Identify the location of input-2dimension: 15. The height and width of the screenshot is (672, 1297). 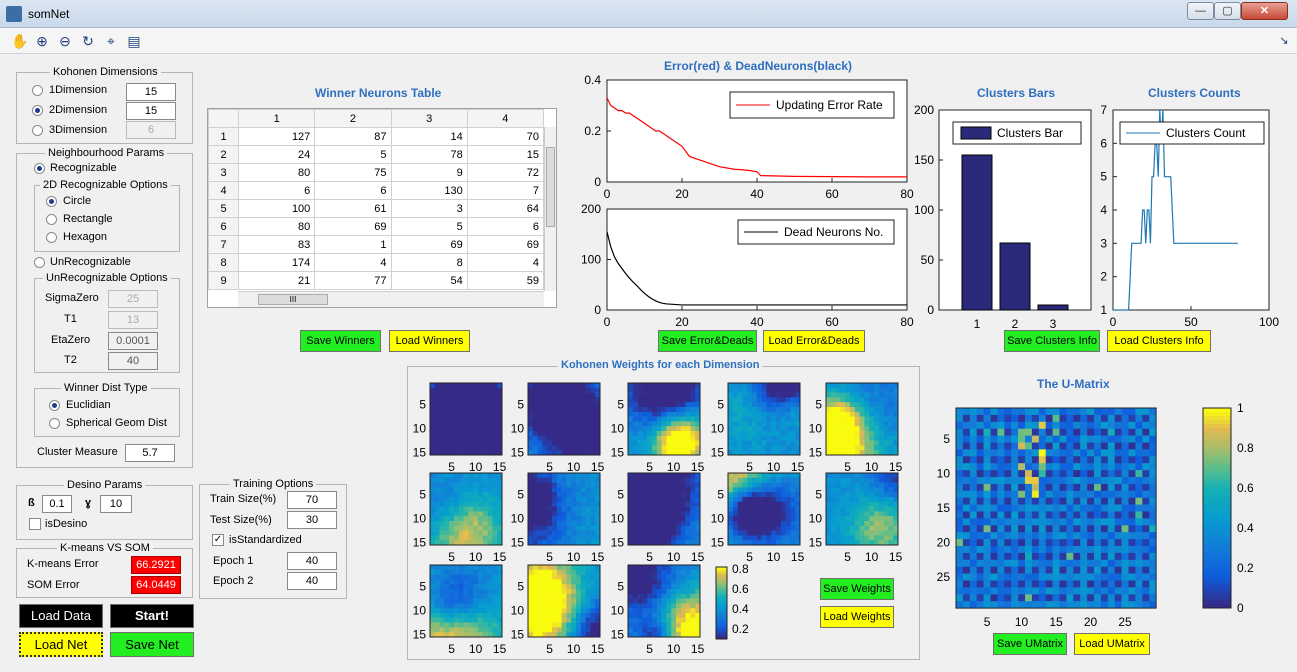
(151, 111).